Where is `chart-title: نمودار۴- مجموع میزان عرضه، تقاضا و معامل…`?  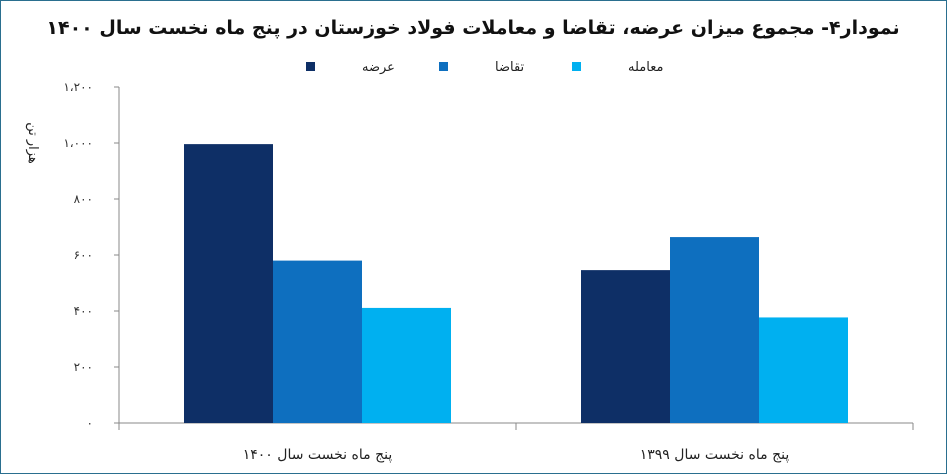
chart-title: نمودار۴- مجموع میزان عرضه، تقاضا و معامل… is located at coordinates (472, 28).